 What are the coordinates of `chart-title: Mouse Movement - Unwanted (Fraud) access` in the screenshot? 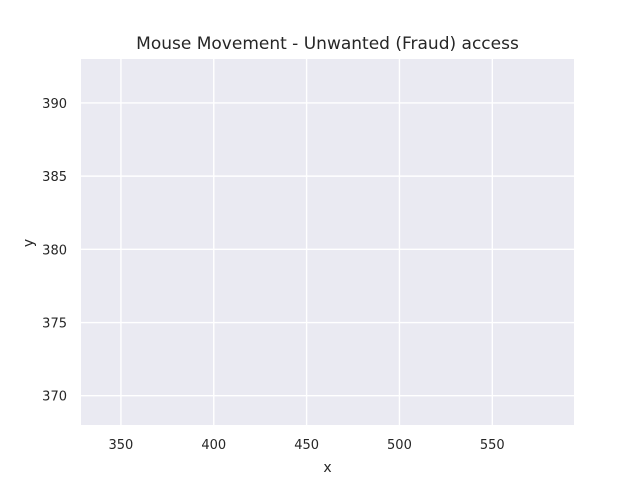 It's located at (327, 44).